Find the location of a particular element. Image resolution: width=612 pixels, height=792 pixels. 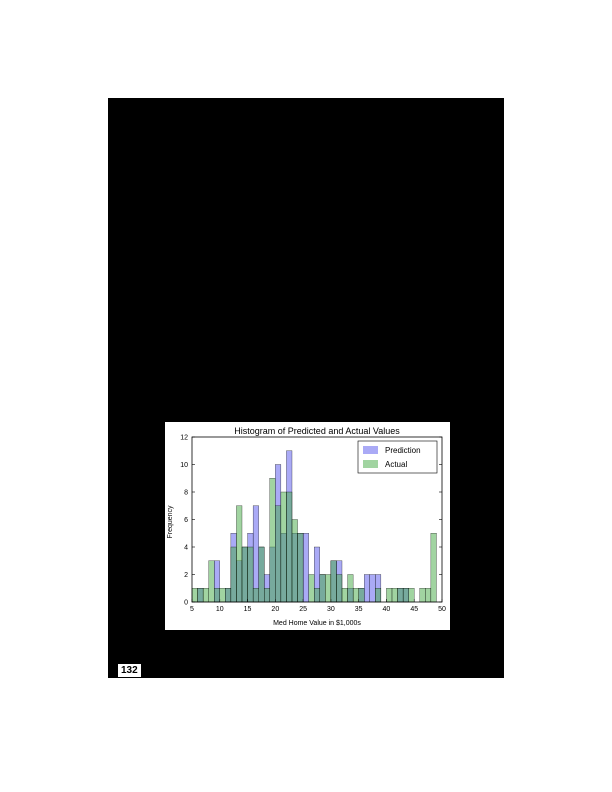

x-tick-label: 50 is located at coordinates (442, 609).